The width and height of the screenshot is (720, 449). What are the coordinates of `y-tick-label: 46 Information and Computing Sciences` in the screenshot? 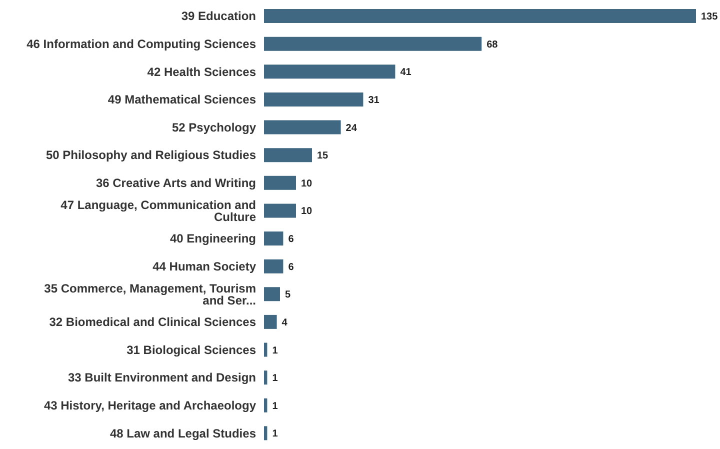 It's located at (141, 43).